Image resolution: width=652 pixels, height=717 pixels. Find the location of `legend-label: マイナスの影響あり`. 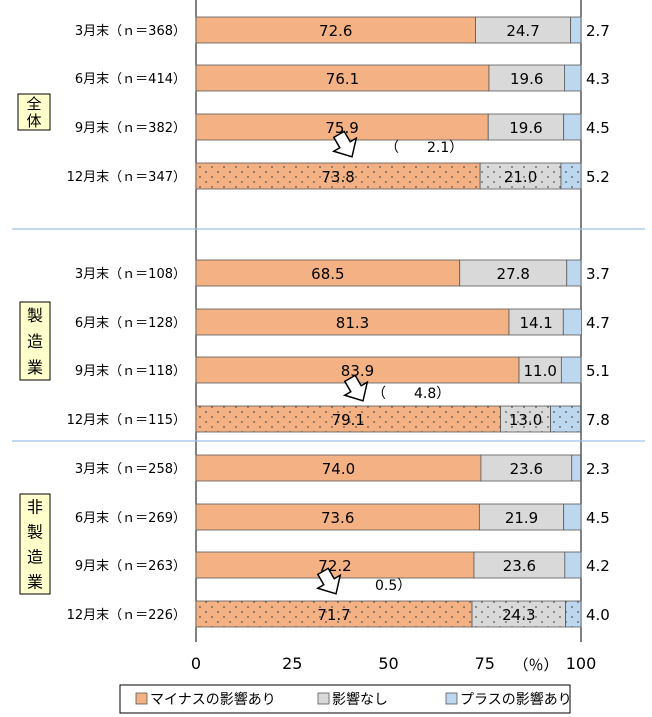

legend-label: マイナスの影響あり is located at coordinates (213, 699).